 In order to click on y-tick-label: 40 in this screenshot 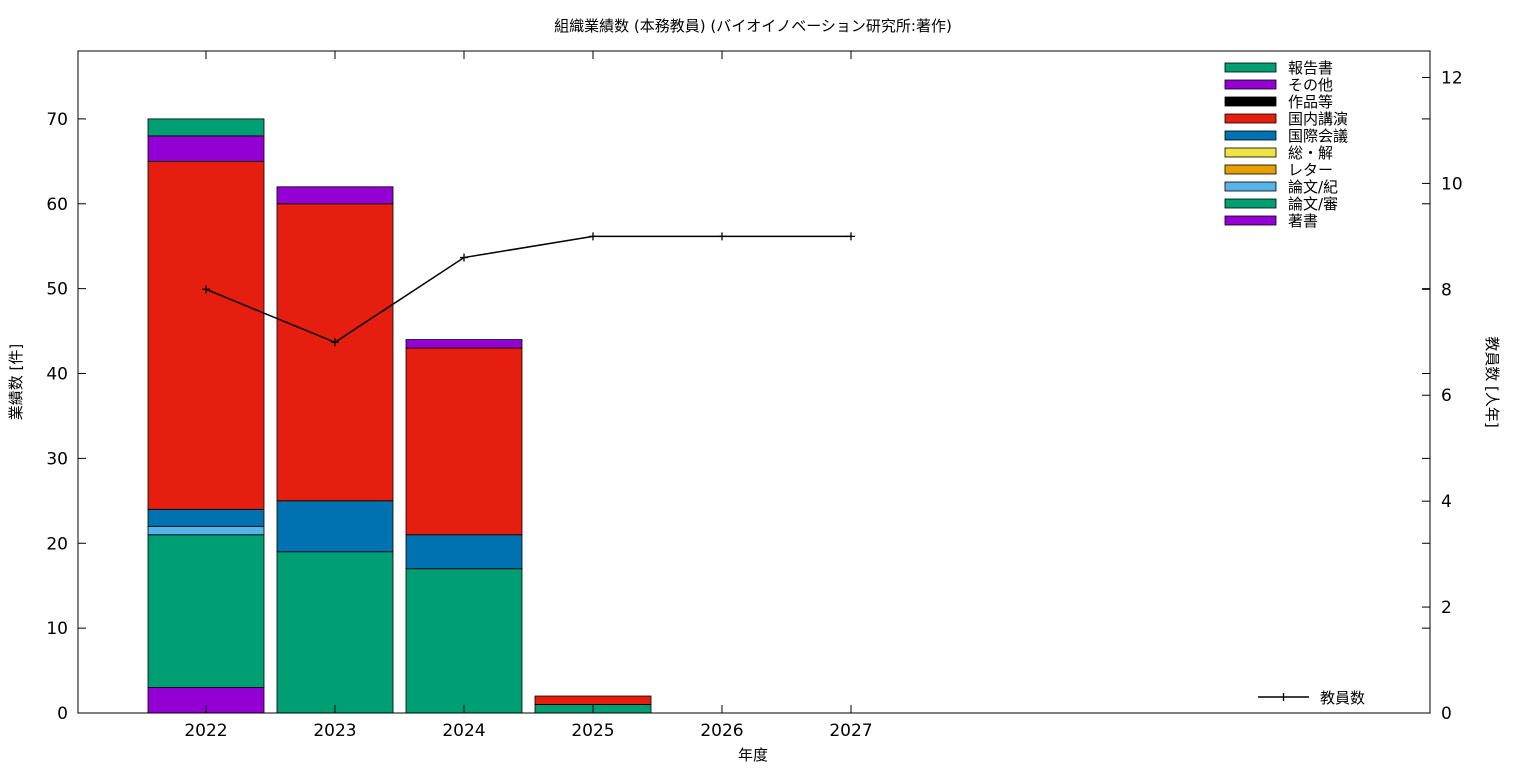, I will do `click(57, 375)`.